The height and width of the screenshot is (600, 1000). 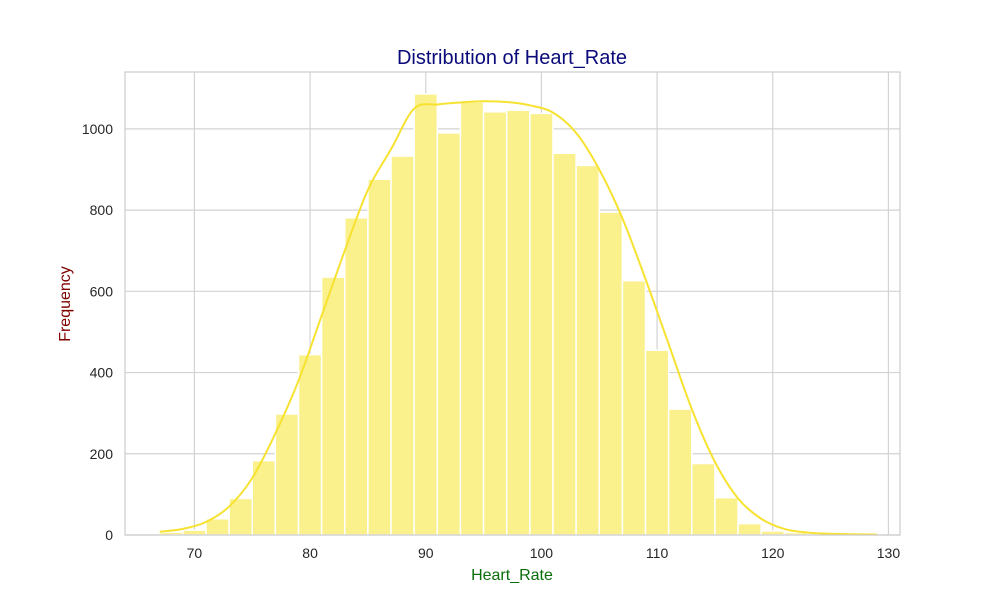 I want to click on chart-title: Distribution of Heart_Rate, so click(x=512, y=58).